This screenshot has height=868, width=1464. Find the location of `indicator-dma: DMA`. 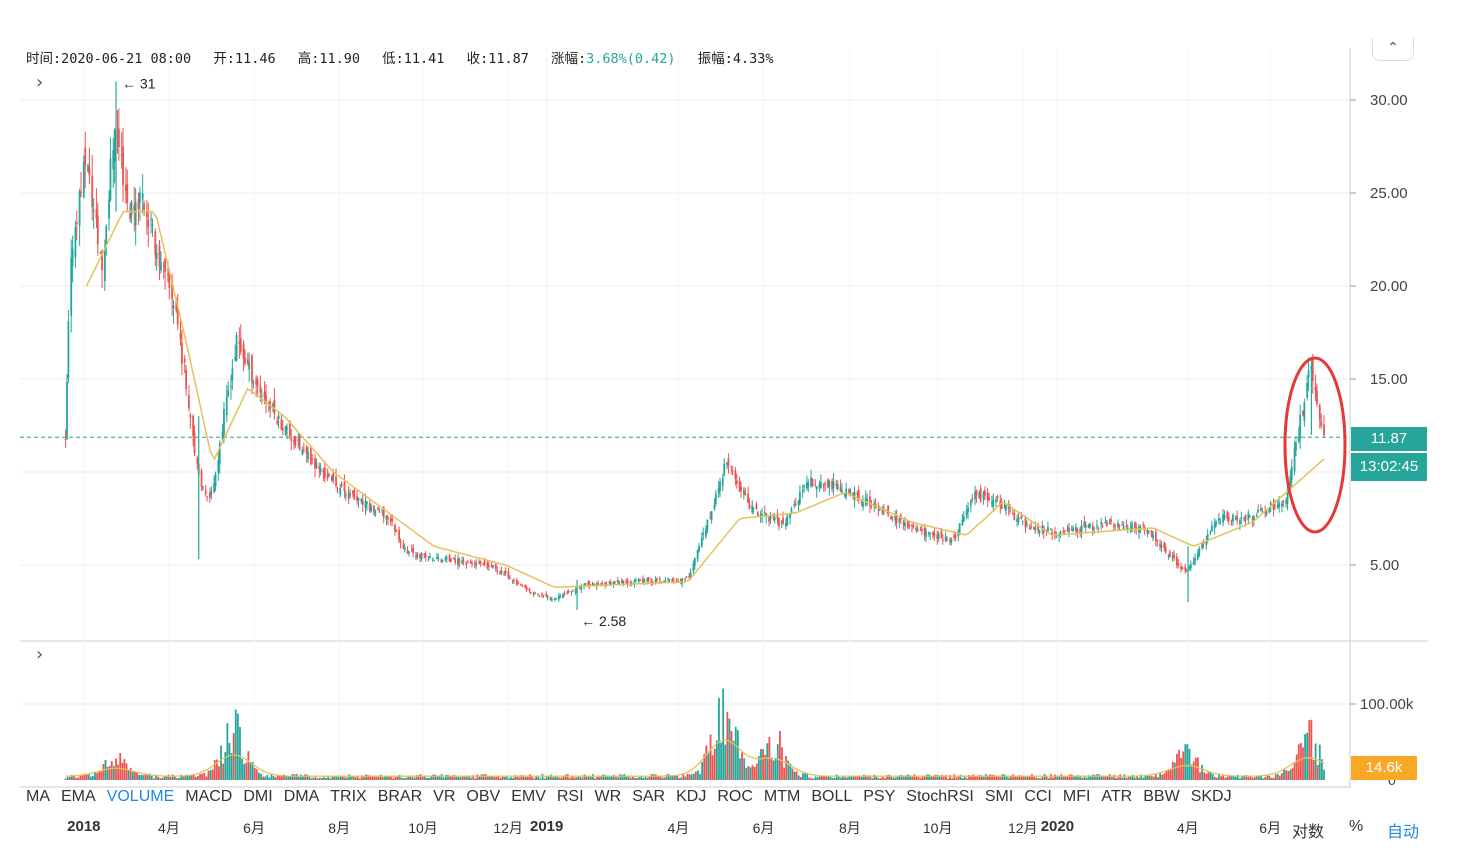

indicator-dma: DMA is located at coordinates (301, 796).